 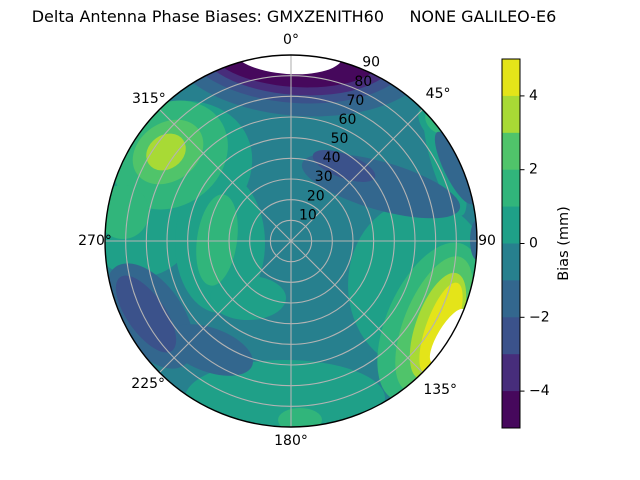 What do you see at coordinates (564, 243) in the screenshot?
I see `colorbar-axis-label: Bias (mm)` at bounding box center [564, 243].